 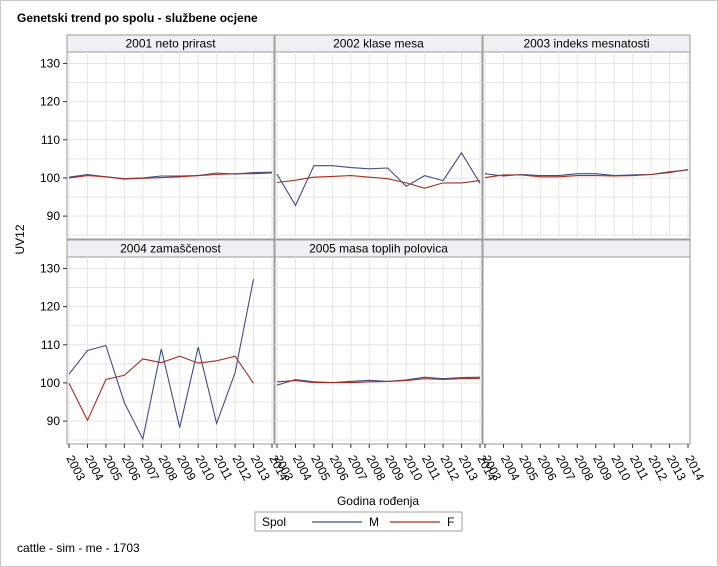 I want to click on panel-title: 2003 indeks mesnatosti, so click(x=586, y=44).